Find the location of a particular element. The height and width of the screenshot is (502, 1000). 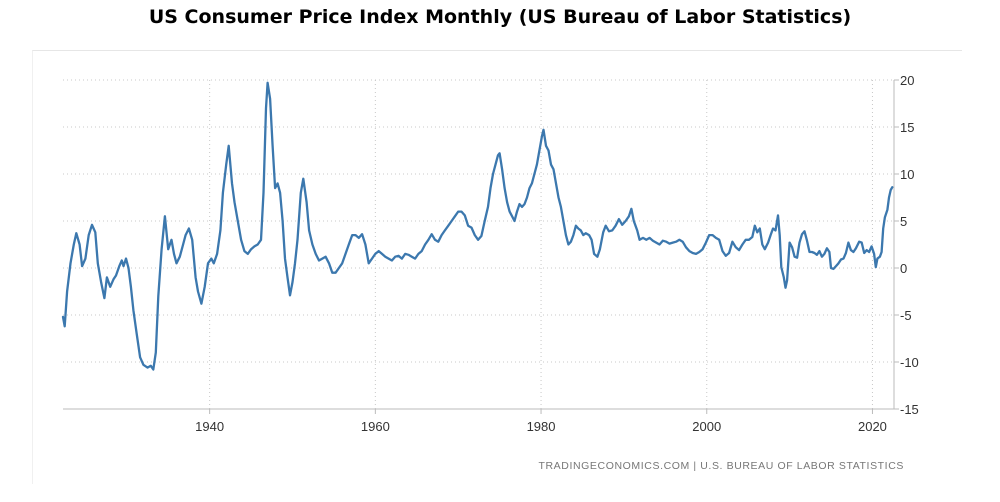

y-tick-label: 0 is located at coordinates (903, 268).